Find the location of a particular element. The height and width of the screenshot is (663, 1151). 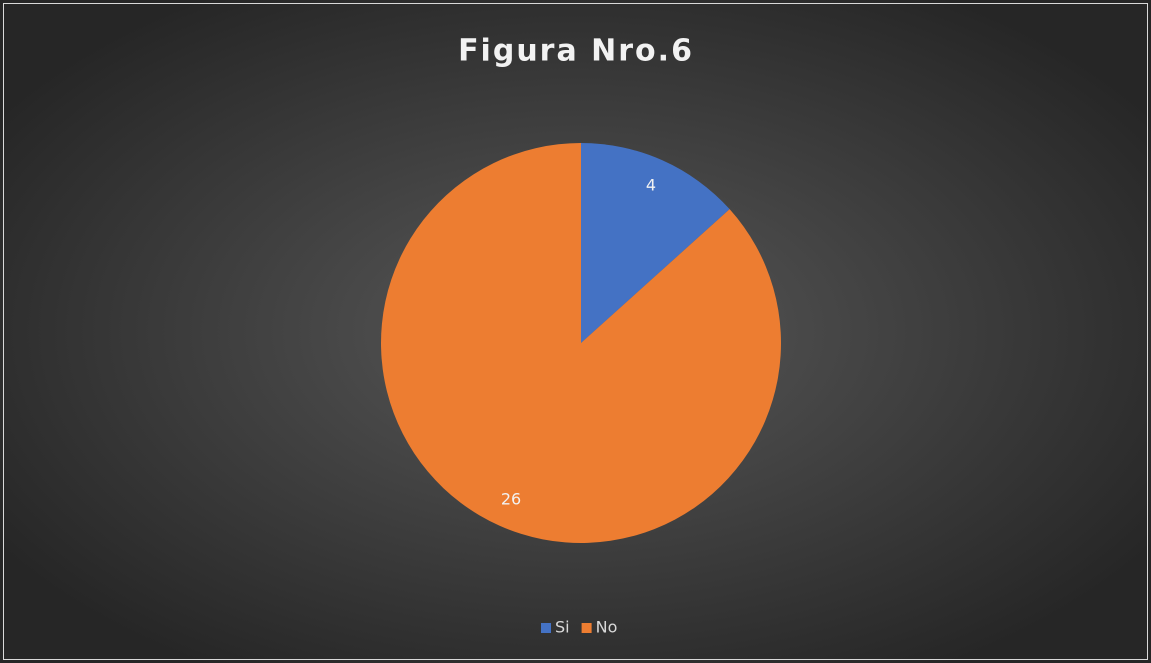

chart-title: Figura Nro.6 is located at coordinates (576, 51).